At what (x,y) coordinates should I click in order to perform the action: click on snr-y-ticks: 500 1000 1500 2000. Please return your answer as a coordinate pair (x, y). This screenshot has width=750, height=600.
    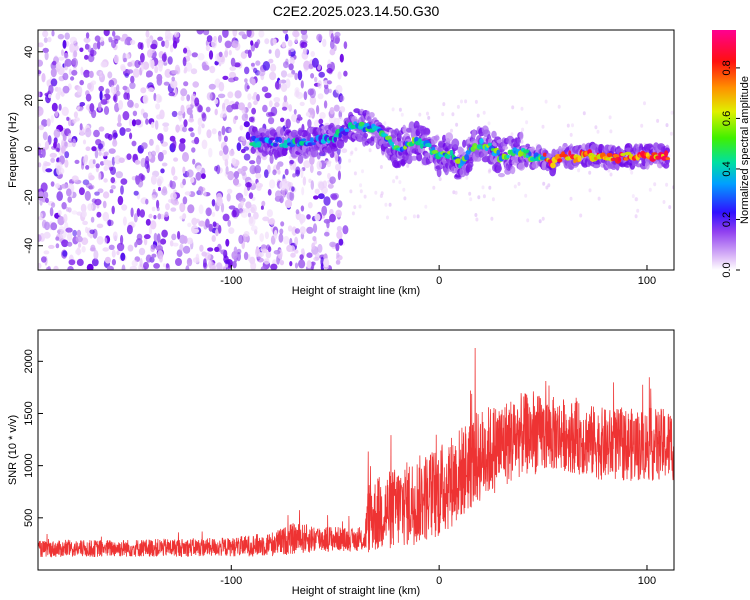
    Looking at the image, I should click on (33, 438).